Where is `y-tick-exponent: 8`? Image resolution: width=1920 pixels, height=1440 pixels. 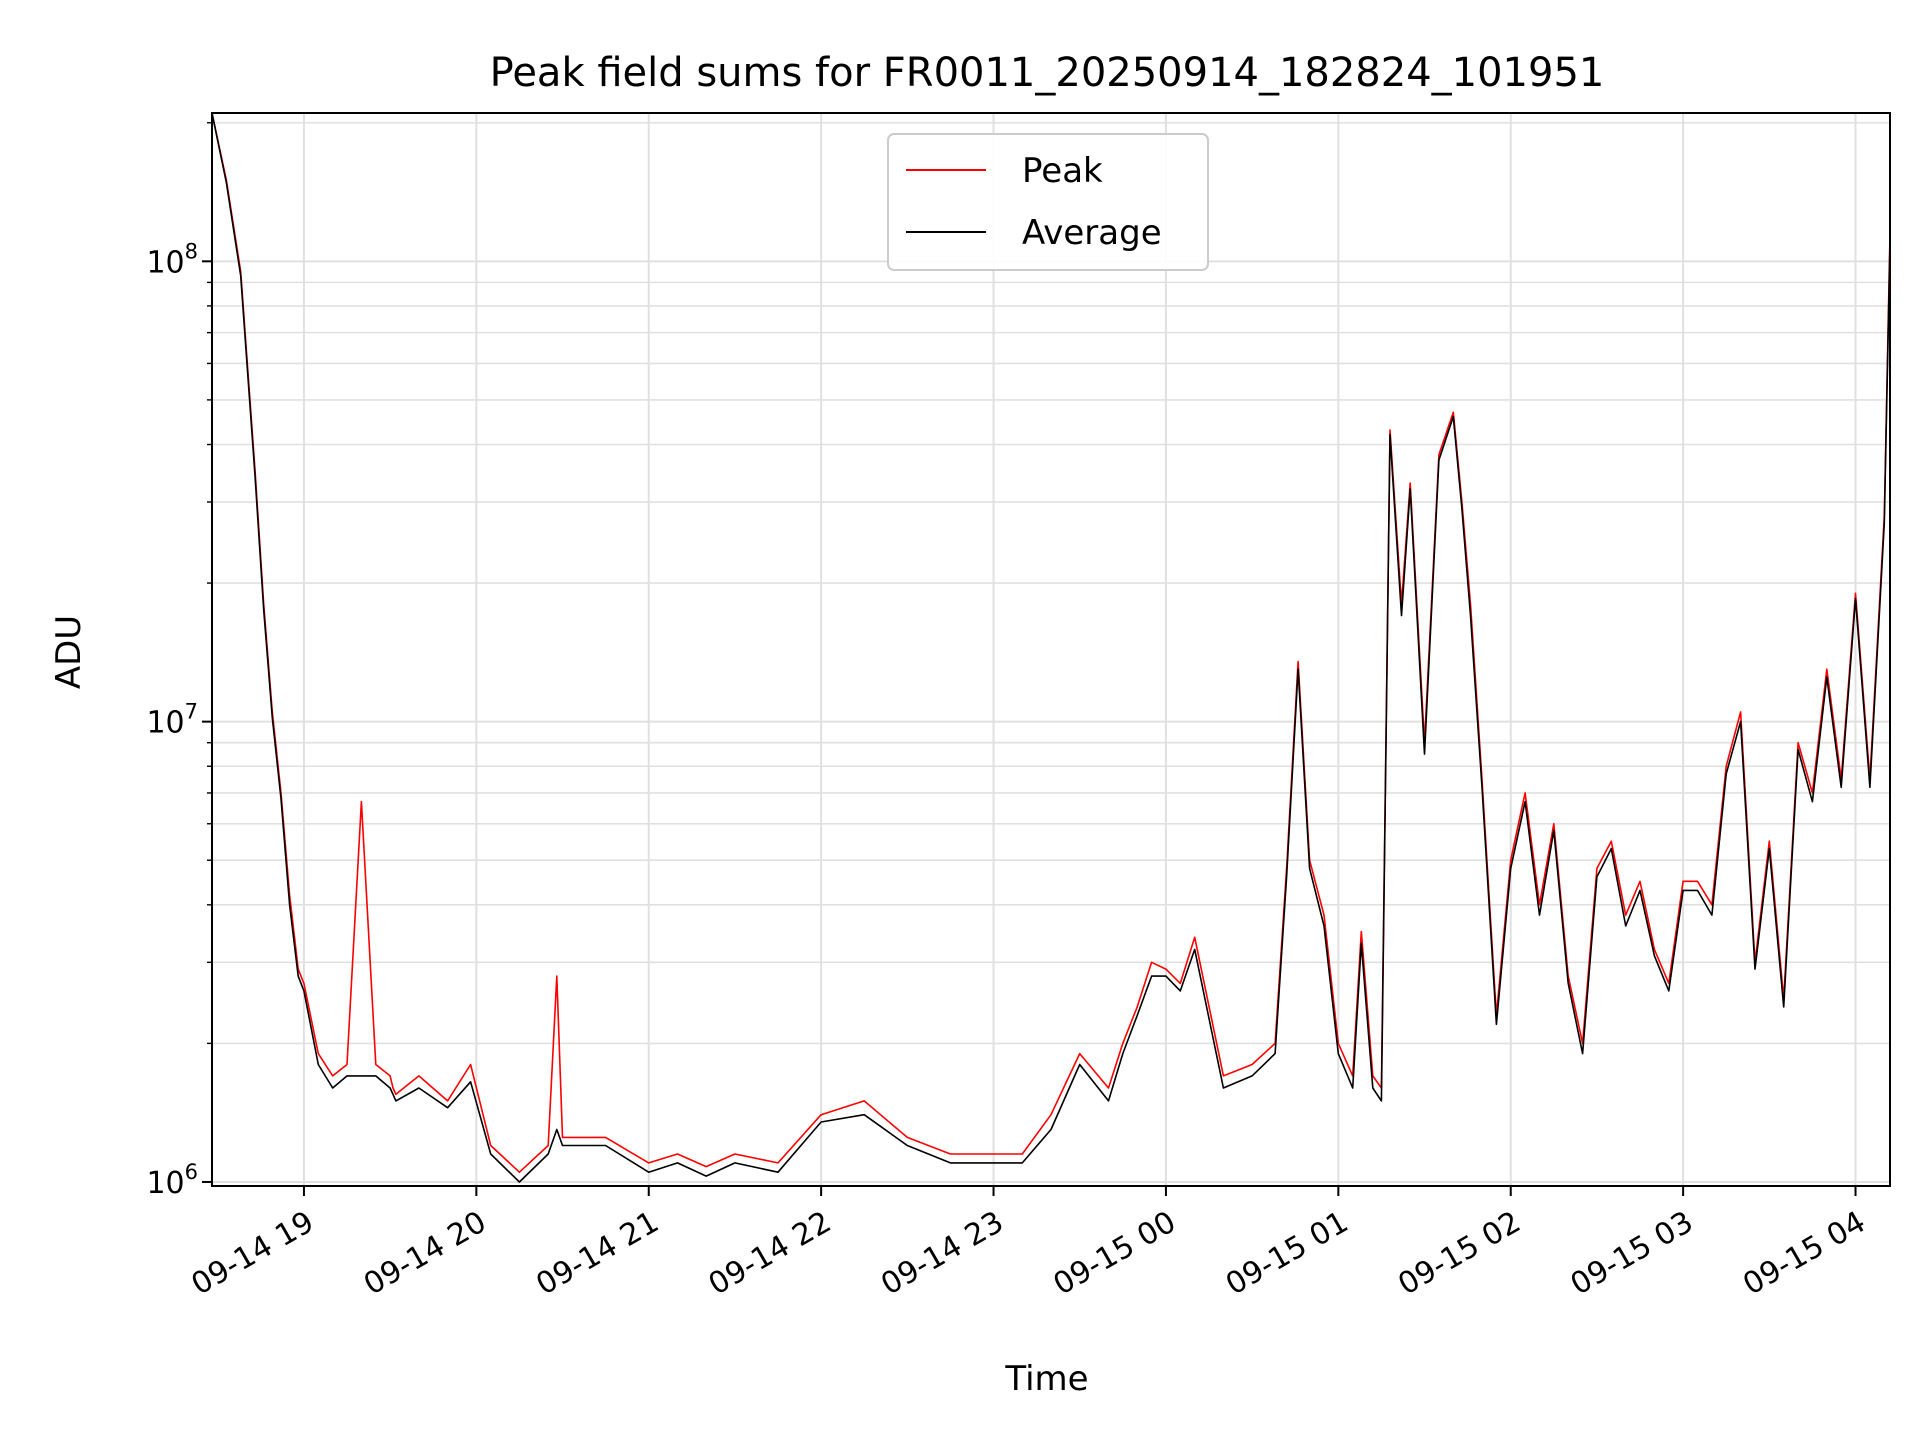
y-tick-exponent: 8 is located at coordinates (191, 251).